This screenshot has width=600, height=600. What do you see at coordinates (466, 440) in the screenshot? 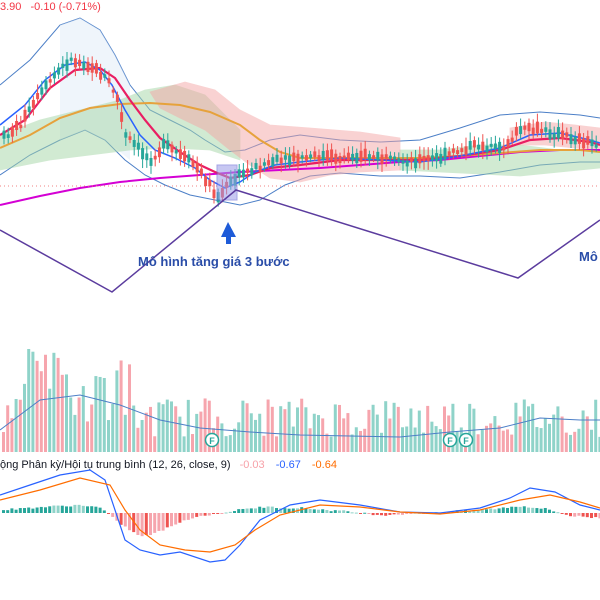
I see `f-marker` at bounding box center [466, 440].